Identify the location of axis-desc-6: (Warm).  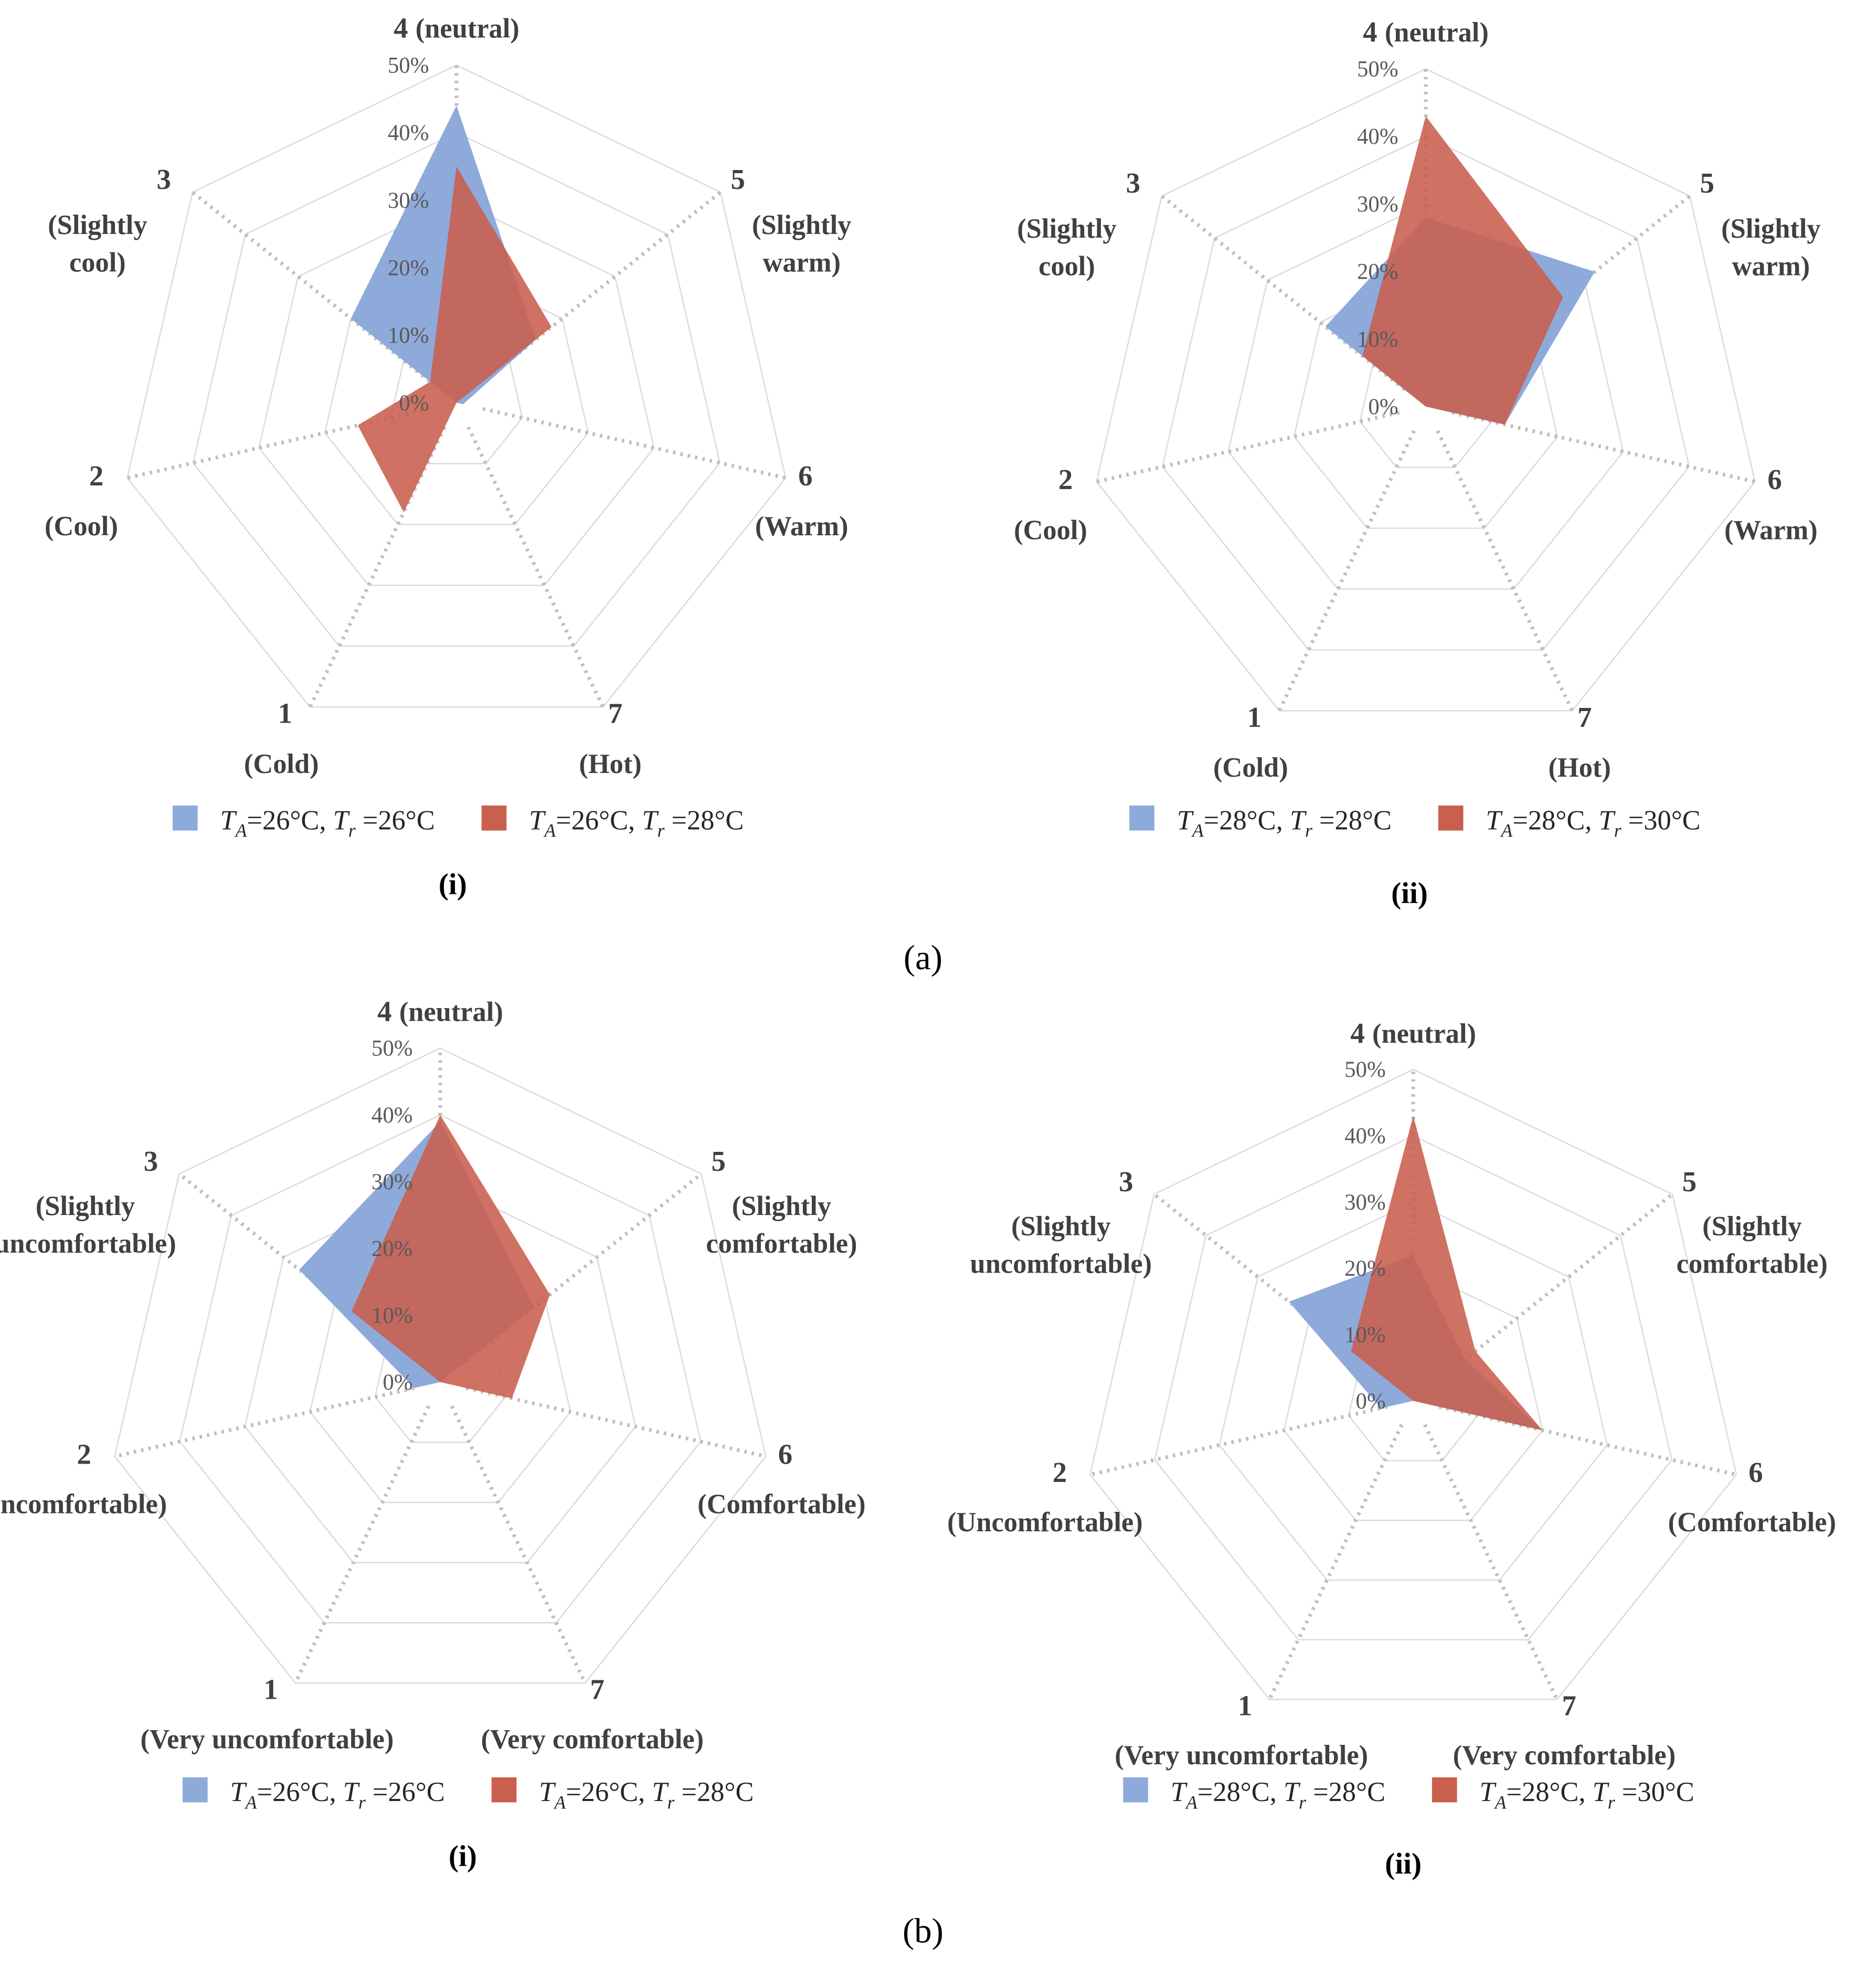
(1771, 530).